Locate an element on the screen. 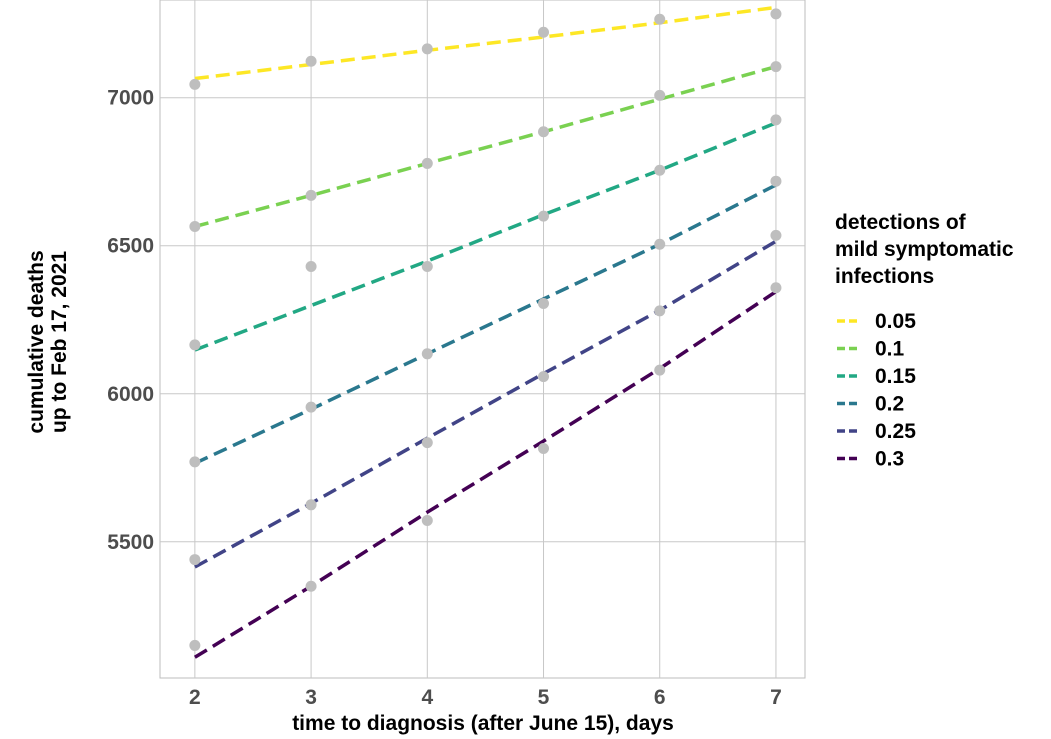 The width and height of the screenshot is (1051, 739). legend-label-0-05: 0.05 is located at coordinates (895, 321).